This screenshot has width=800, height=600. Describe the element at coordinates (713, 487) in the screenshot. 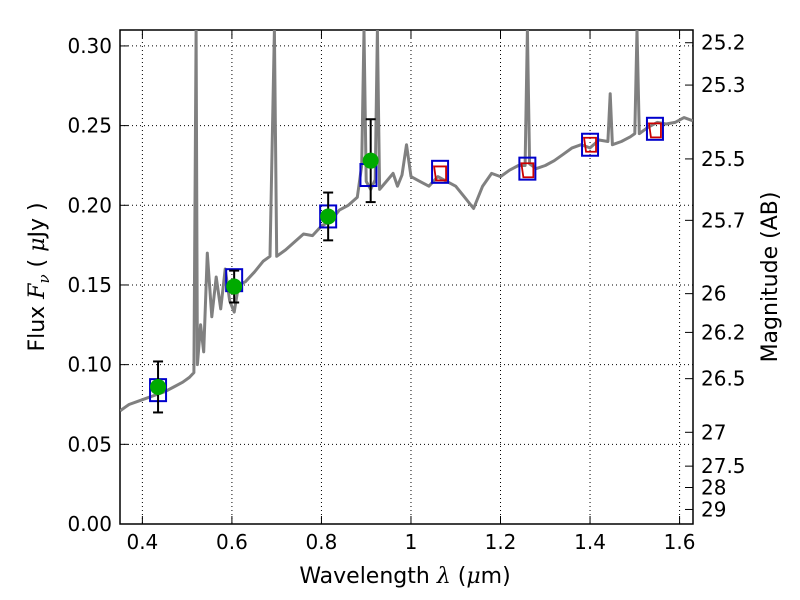

I see `mag-tick-label: 28` at that location.